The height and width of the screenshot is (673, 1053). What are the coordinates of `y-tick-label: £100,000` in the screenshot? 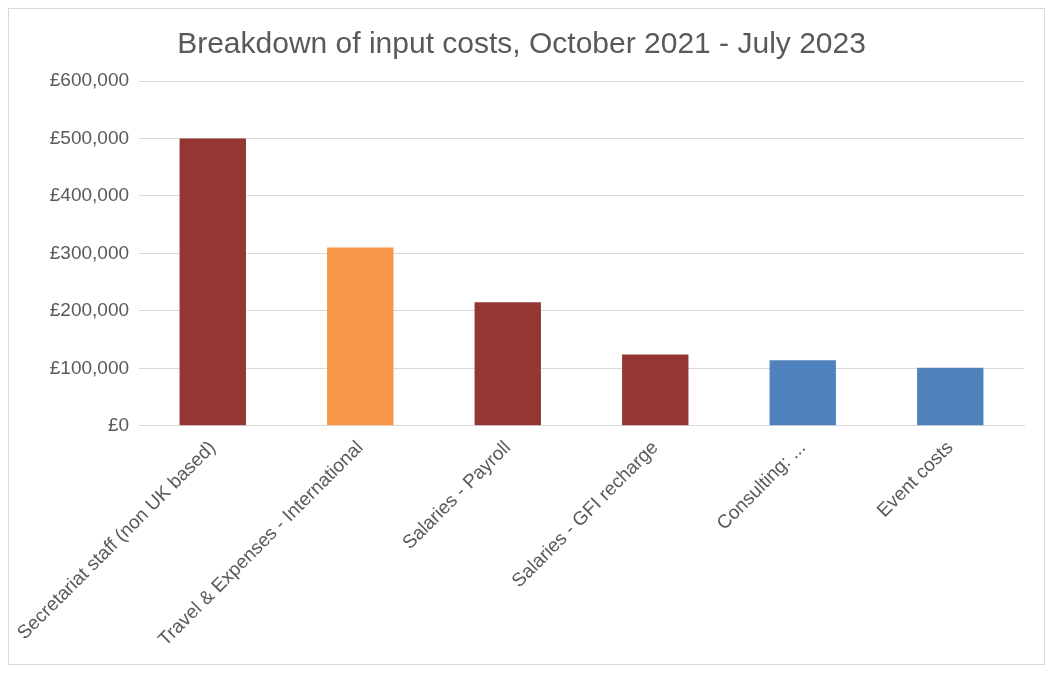 It's located at (89, 367).